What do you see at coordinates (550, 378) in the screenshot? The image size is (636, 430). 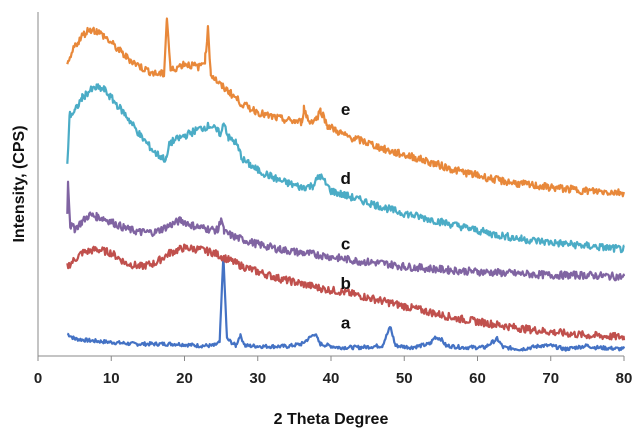 I see `x-tick-label: 70` at bounding box center [550, 378].